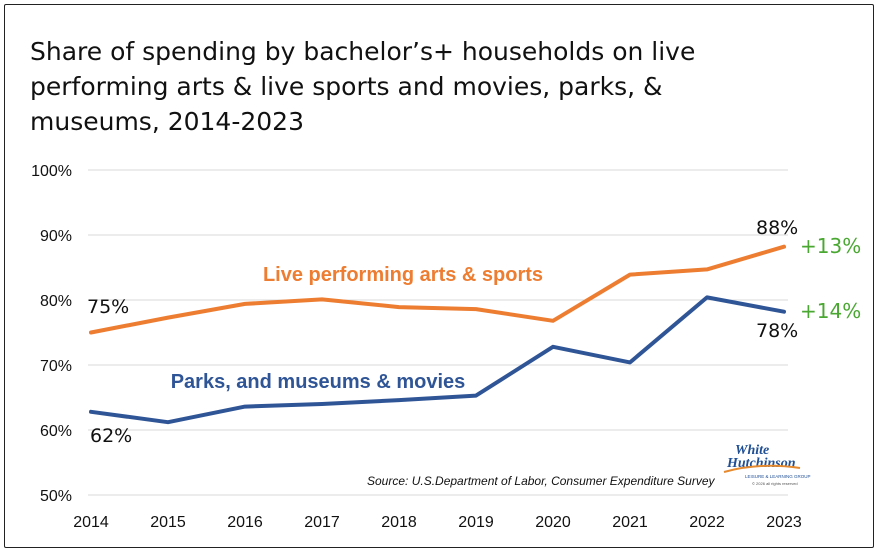 This screenshot has width=880, height=554. What do you see at coordinates (56, 301) in the screenshot?
I see `y-tick-label: 80%` at bounding box center [56, 301].